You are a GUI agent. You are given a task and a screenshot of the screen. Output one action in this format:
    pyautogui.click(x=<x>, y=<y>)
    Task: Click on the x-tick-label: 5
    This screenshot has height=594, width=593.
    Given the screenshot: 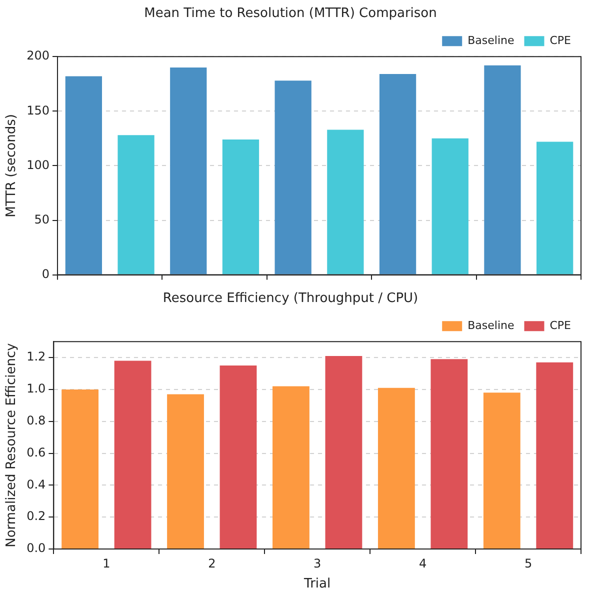 What is the action you would take?
    pyautogui.click(x=528, y=563)
    